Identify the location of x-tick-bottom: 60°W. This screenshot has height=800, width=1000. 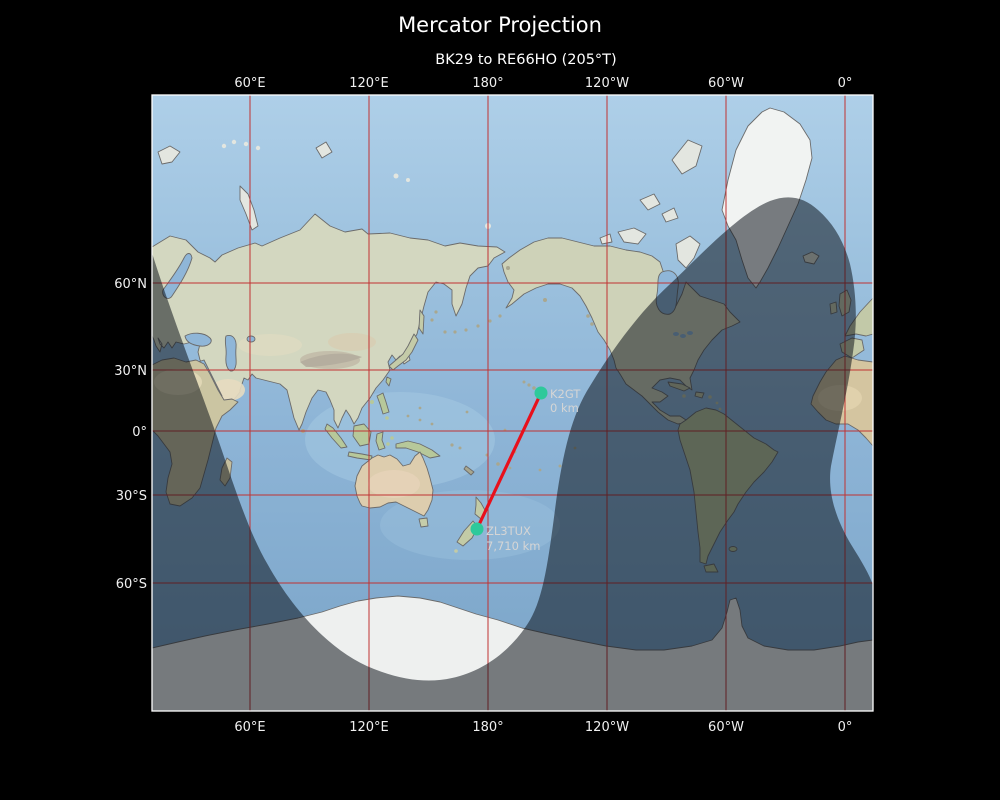
(726, 727).